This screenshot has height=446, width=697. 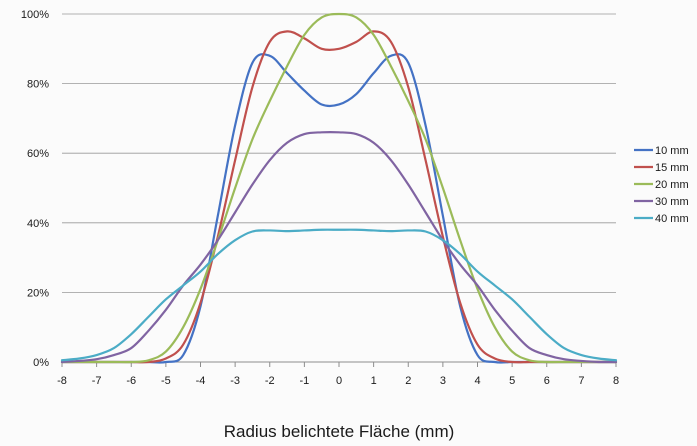 What do you see at coordinates (235, 381) in the screenshot?
I see `x-tick-label: -3` at bounding box center [235, 381].